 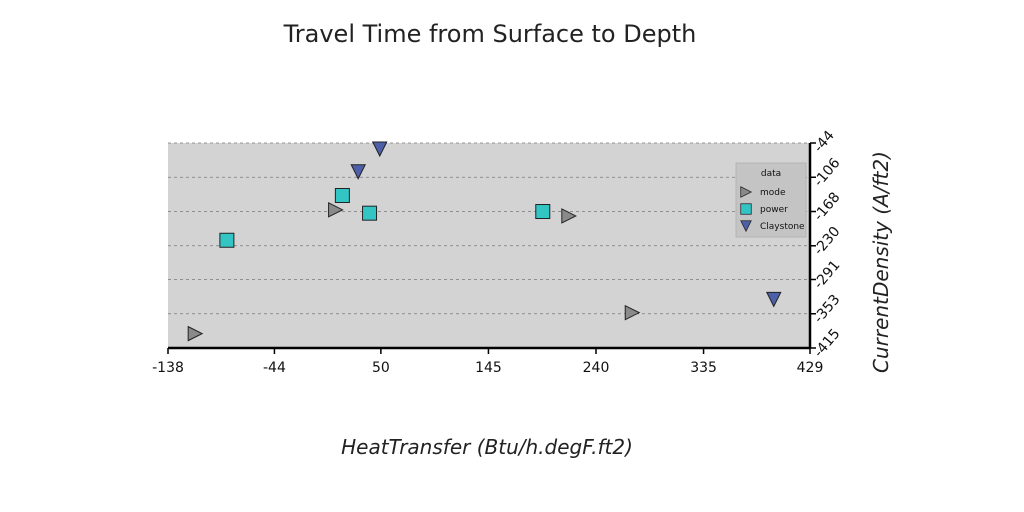 What do you see at coordinates (746, 226) in the screenshot?
I see `legend-marker-claystone` at bounding box center [746, 226].